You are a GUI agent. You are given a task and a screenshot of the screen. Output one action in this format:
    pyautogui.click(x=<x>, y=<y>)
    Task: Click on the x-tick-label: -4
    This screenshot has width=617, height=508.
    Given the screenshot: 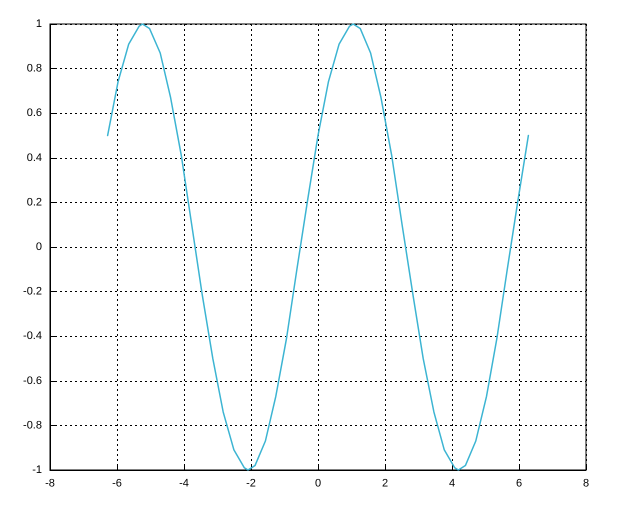 What is the action you would take?
    pyautogui.click(x=184, y=484)
    